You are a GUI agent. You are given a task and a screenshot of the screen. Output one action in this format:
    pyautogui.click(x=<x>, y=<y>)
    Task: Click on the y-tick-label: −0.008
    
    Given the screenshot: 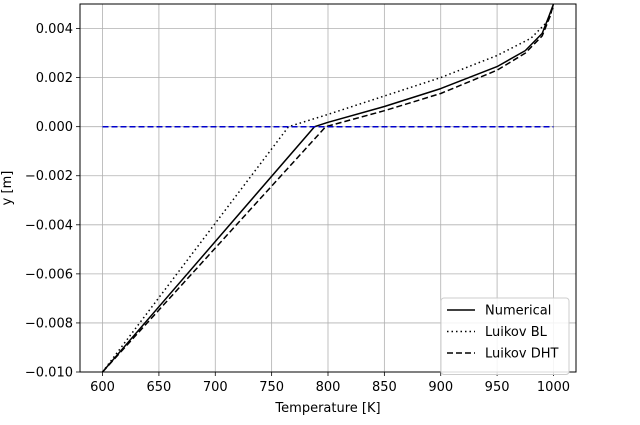 What is the action you would take?
    pyautogui.click(x=49, y=323)
    